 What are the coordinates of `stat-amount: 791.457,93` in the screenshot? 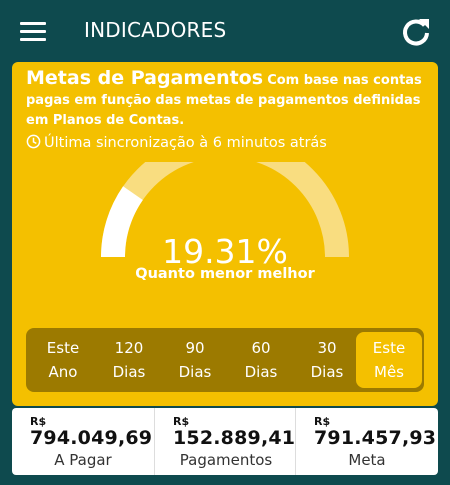 It's located at (375, 438).